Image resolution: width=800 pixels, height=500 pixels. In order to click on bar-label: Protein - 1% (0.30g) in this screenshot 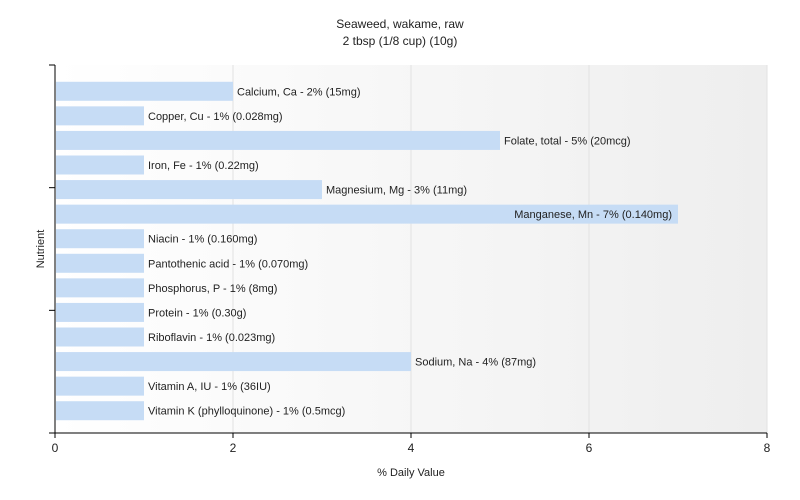, I will do `click(197, 313)`.